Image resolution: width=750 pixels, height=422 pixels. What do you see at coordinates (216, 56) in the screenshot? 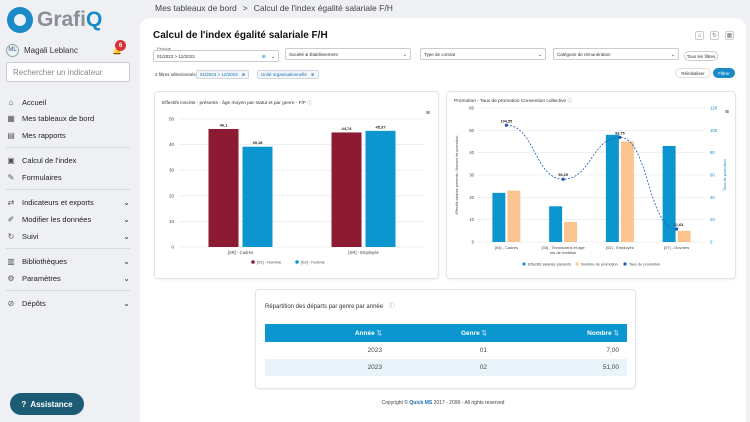
I see `period-field: 01/2023 > 12/2023 ⊕ ⌄` at bounding box center [216, 56].